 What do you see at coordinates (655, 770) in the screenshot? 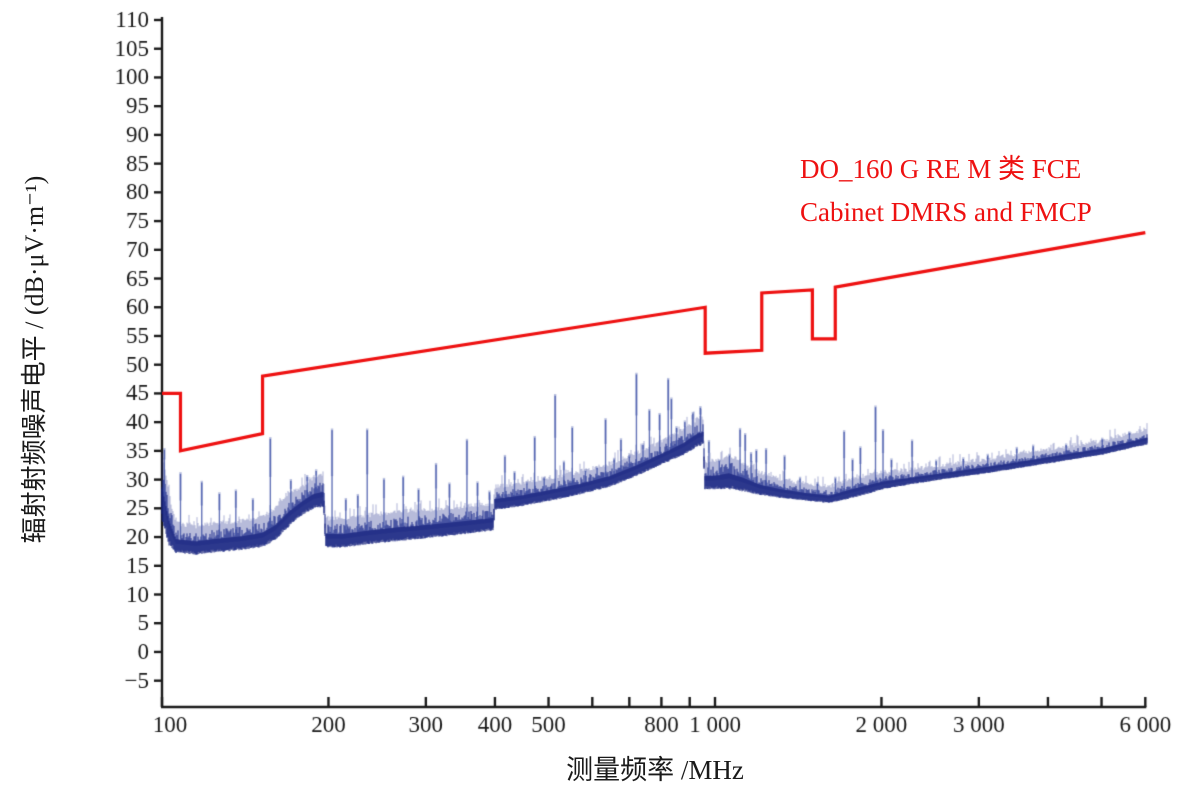
I see `x-axis-label: 测量频率 /MHz` at bounding box center [655, 770].